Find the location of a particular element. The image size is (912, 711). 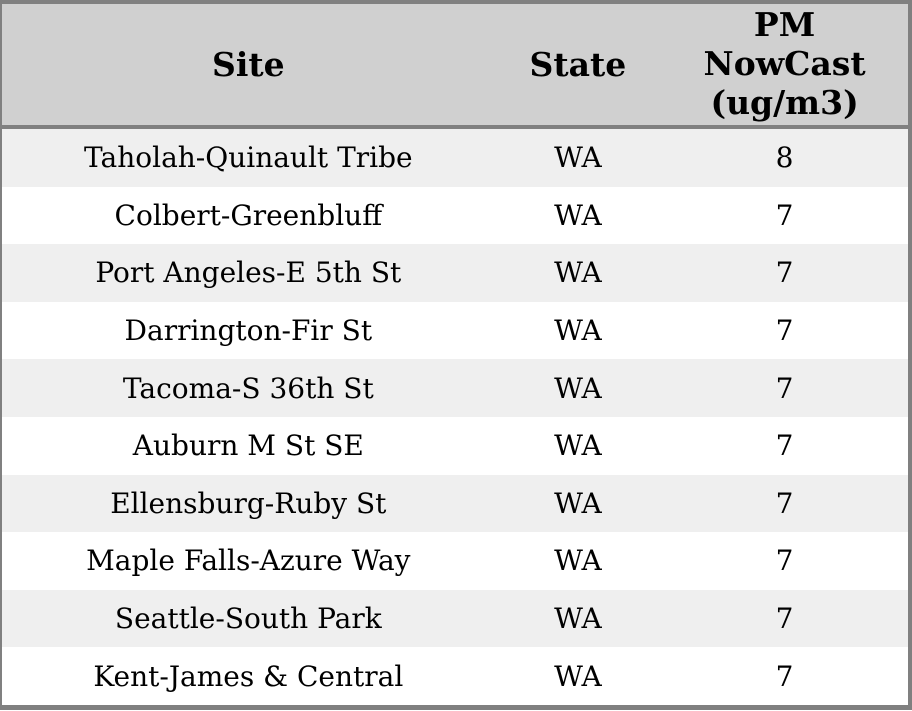

site-cell: Darrington-Fir St is located at coordinates (248, 330).